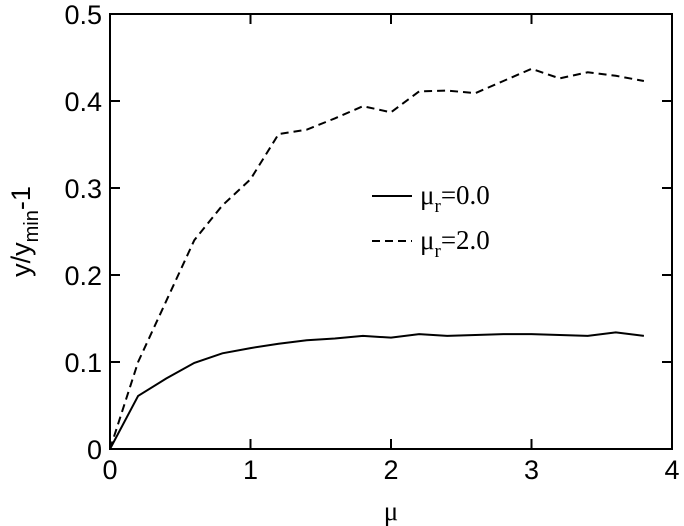 This screenshot has width=684, height=526. What do you see at coordinates (83, 15) in the screenshot?
I see `y-tick-label: 0.5` at bounding box center [83, 15].